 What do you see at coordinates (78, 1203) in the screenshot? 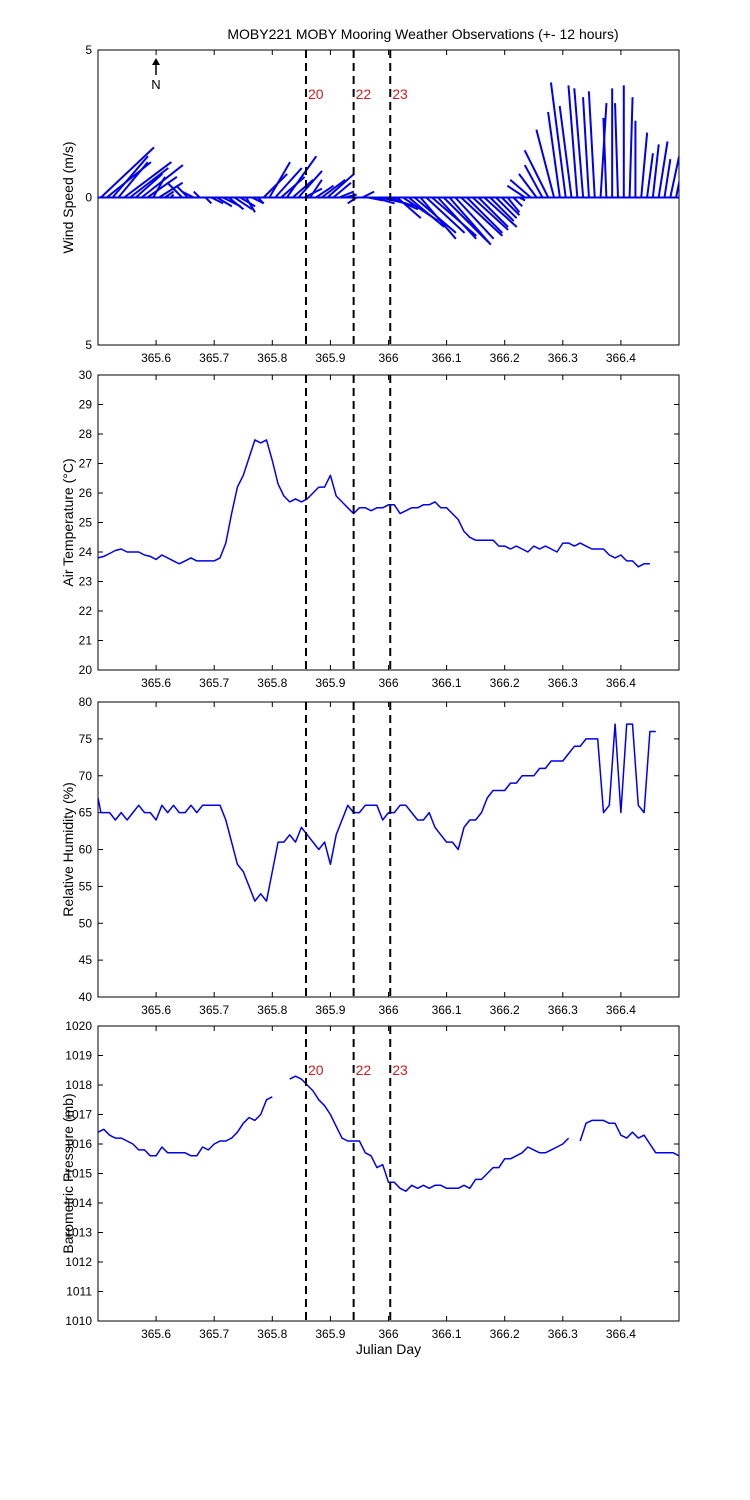
I see `y-tick-label: 1014` at bounding box center [78, 1203].